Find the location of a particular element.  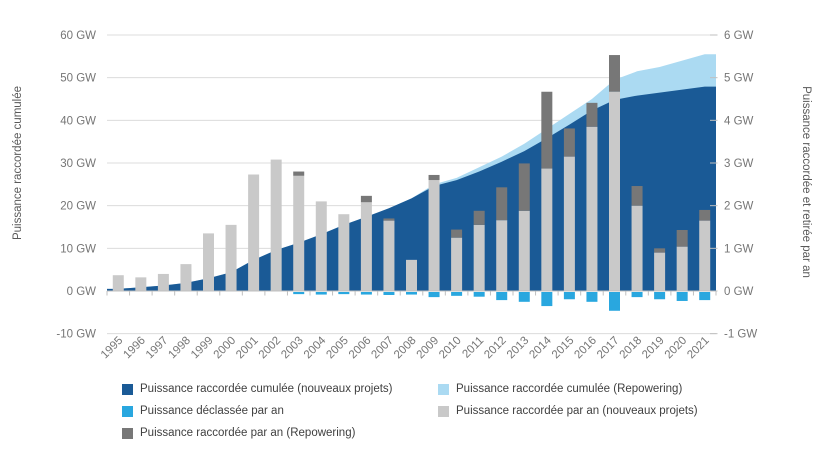

bar-2010-declassee is located at coordinates (457, 294).